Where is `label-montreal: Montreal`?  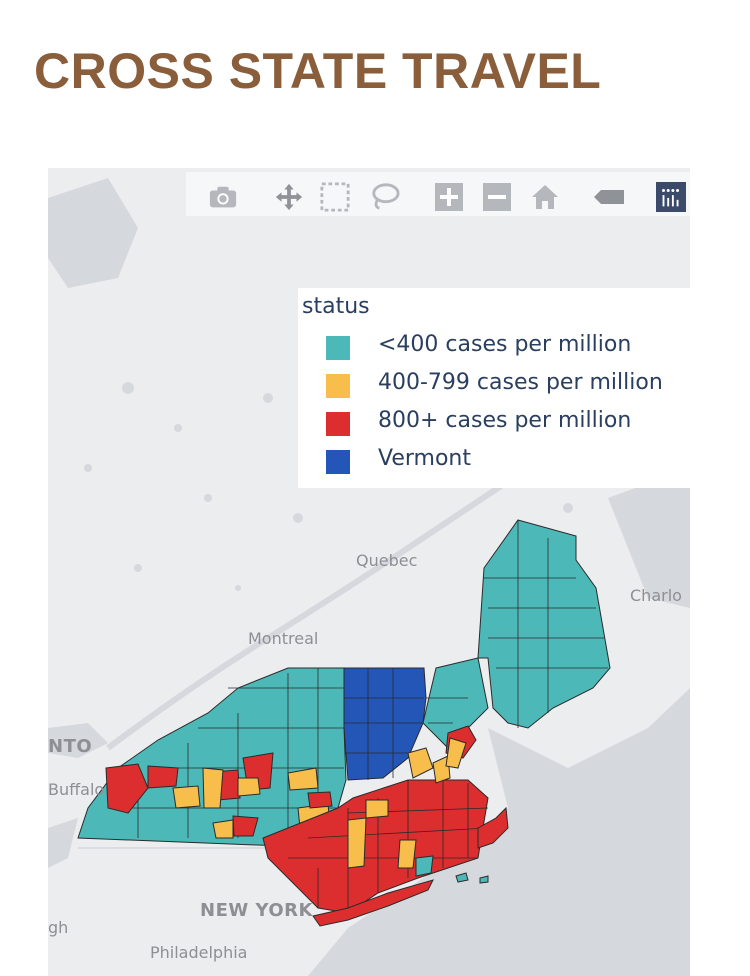
label-montreal: Montreal is located at coordinates (283, 638).